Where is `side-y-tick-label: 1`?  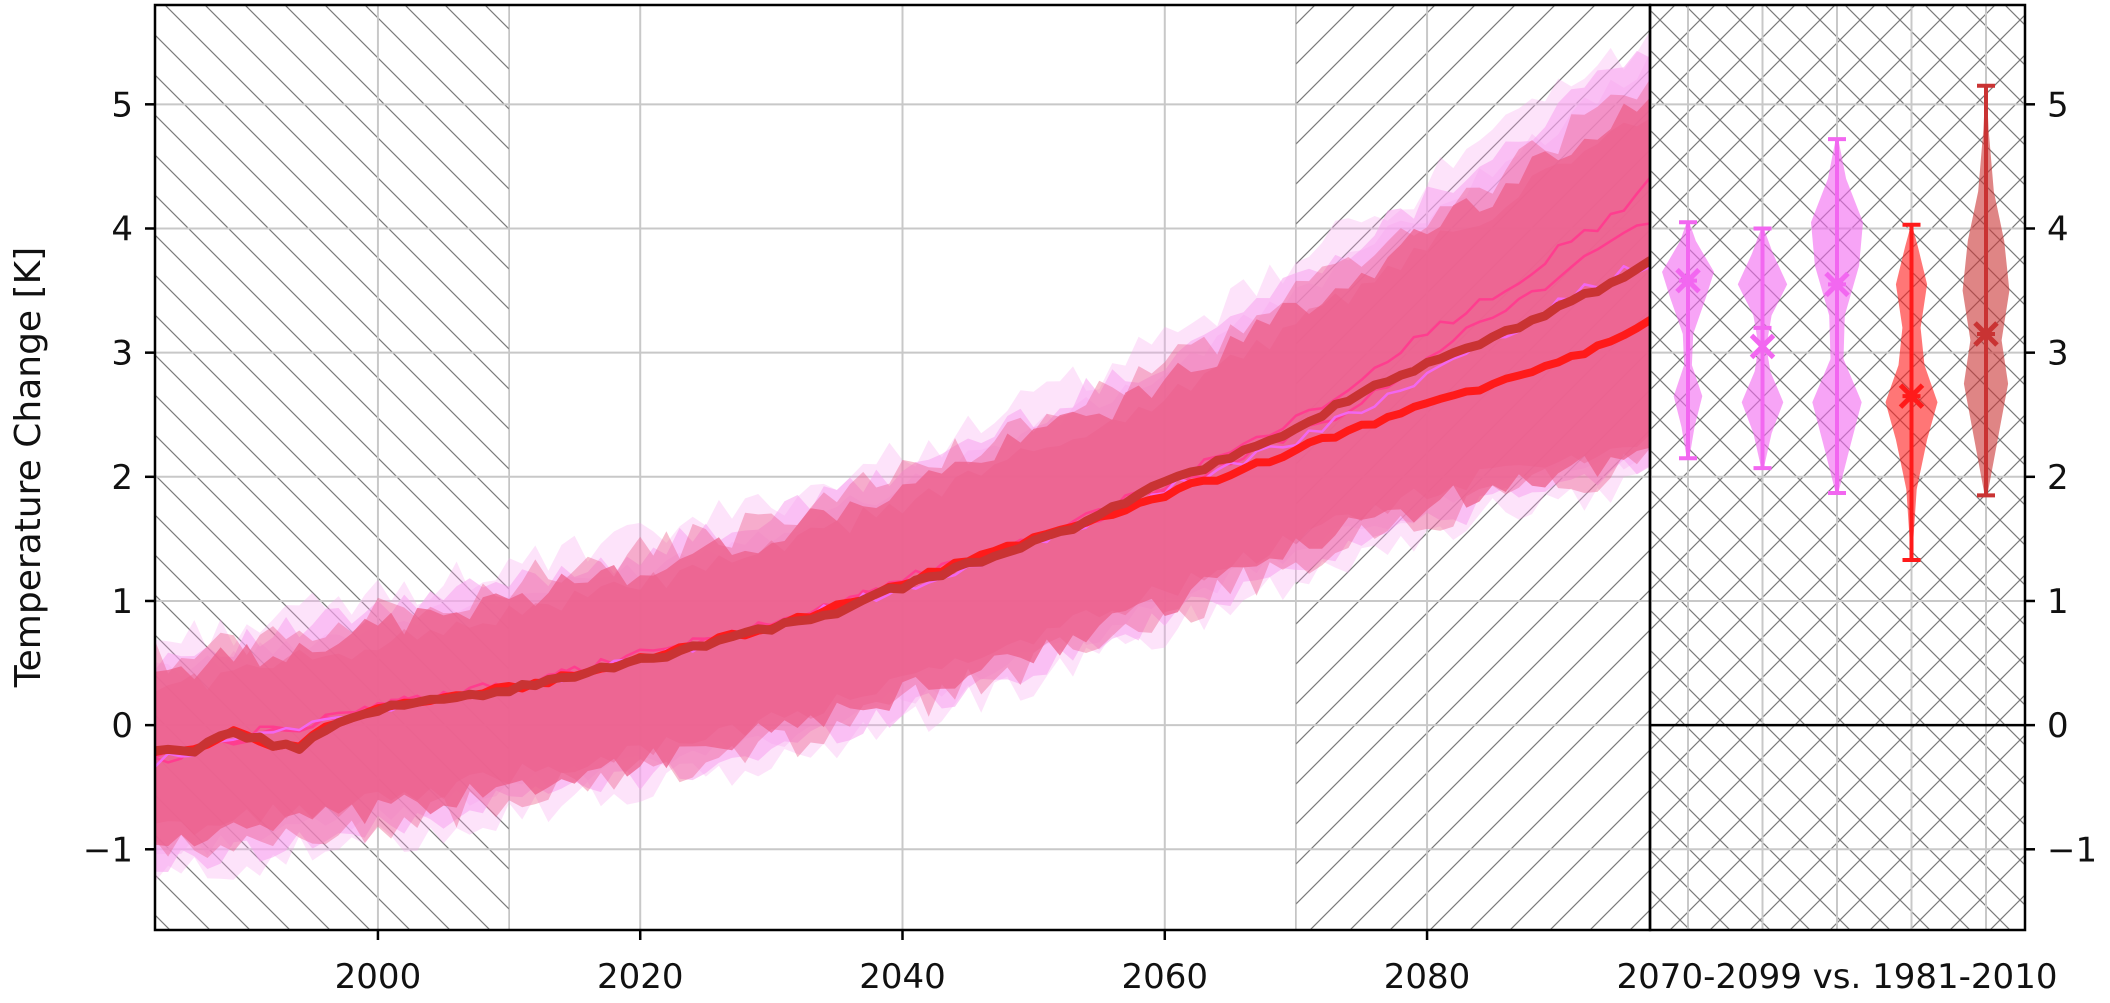
side-y-tick-label: 1 is located at coordinates (2058, 602).